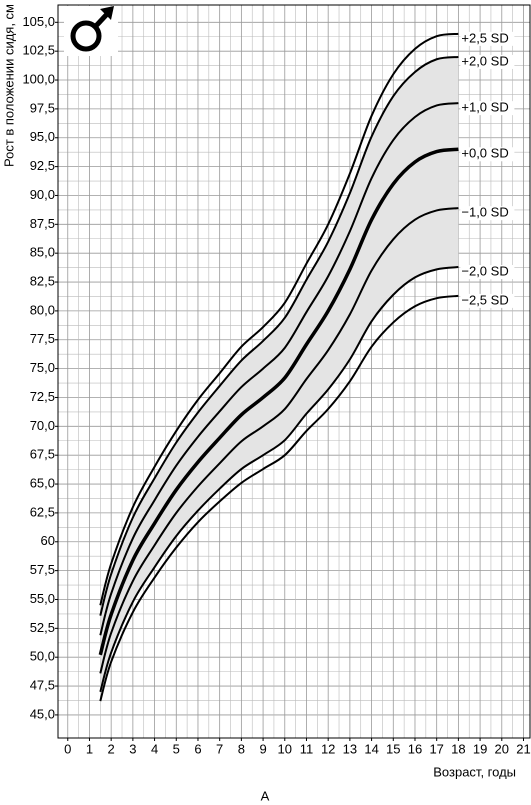  I want to click on y-axis-title: Рост в положении сидя, см, so click(8, 85).